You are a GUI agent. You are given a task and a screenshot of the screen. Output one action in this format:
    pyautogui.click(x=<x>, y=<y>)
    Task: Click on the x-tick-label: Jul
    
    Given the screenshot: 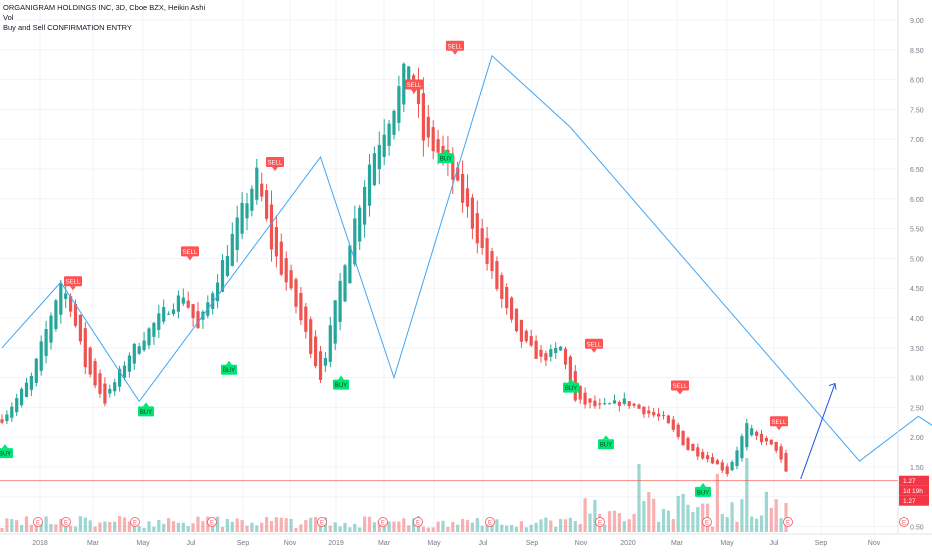 What is the action you would take?
    pyautogui.click(x=483, y=543)
    